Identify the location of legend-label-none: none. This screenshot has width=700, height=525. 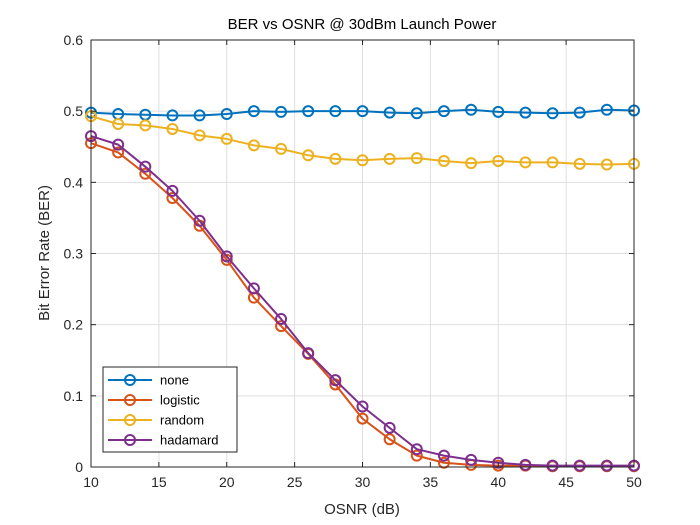
(174, 380).